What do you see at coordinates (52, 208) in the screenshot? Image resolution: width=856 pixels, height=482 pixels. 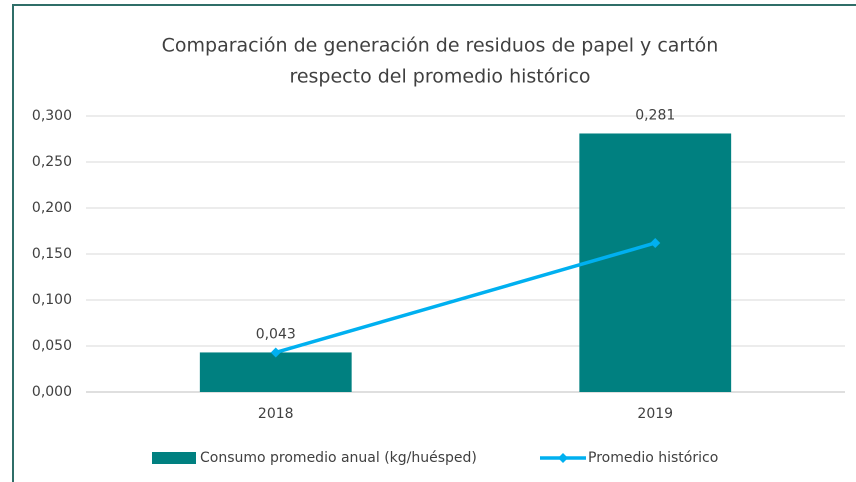 I see `y-tick-label: 0,200` at bounding box center [52, 208].